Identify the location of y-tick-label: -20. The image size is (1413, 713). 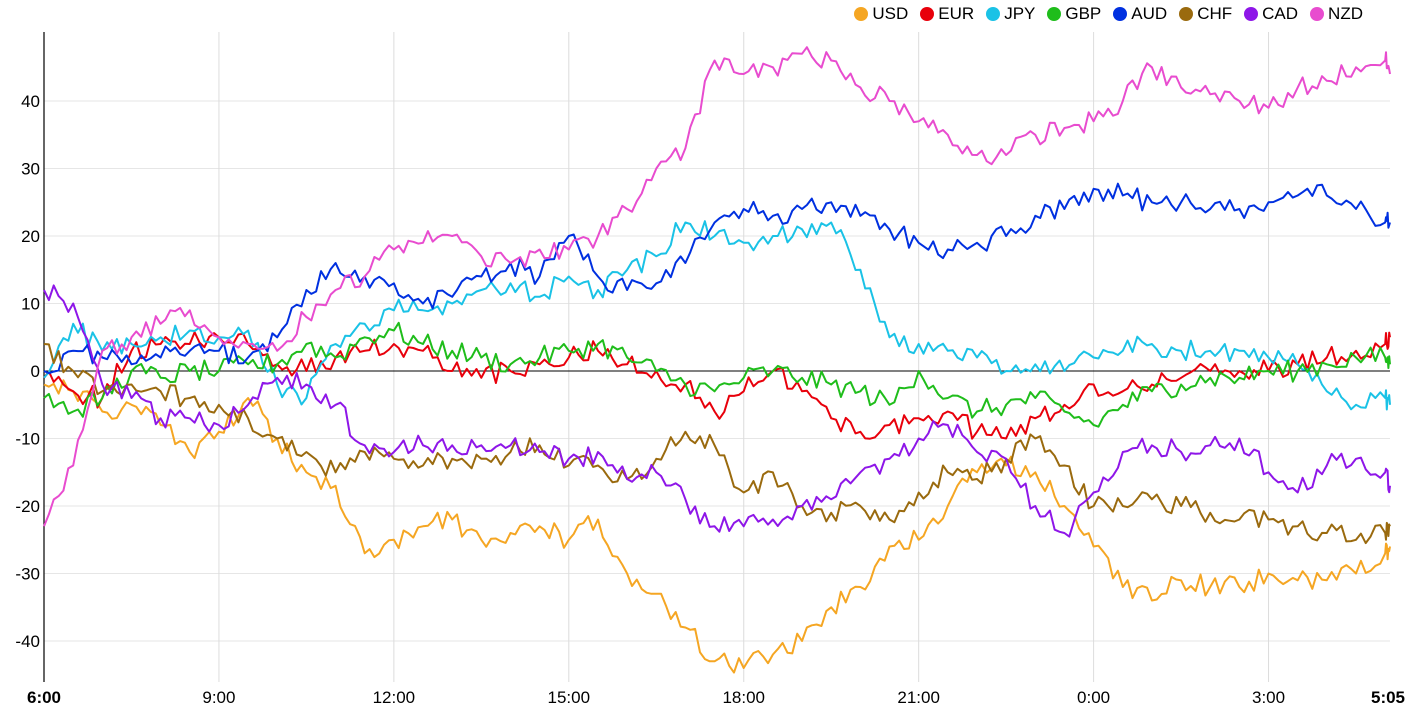
(27, 506).